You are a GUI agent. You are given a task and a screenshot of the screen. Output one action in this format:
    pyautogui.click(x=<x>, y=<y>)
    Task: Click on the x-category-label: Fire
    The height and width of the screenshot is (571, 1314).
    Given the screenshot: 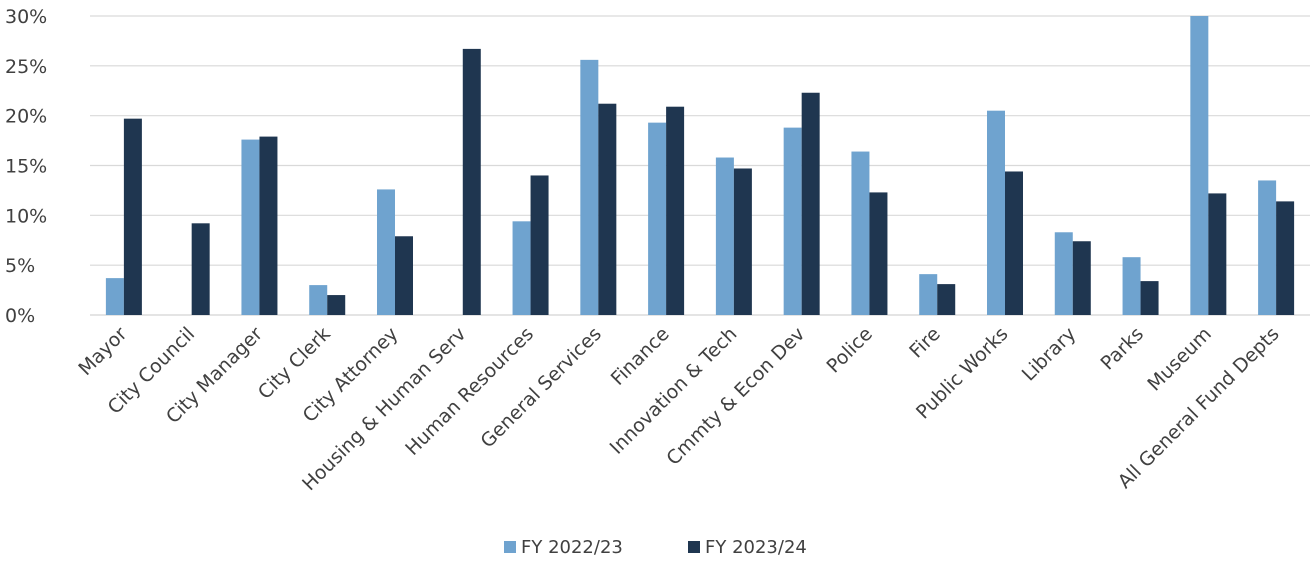 What is the action you would take?
    pyautogui.click(x=925, y=343)
    